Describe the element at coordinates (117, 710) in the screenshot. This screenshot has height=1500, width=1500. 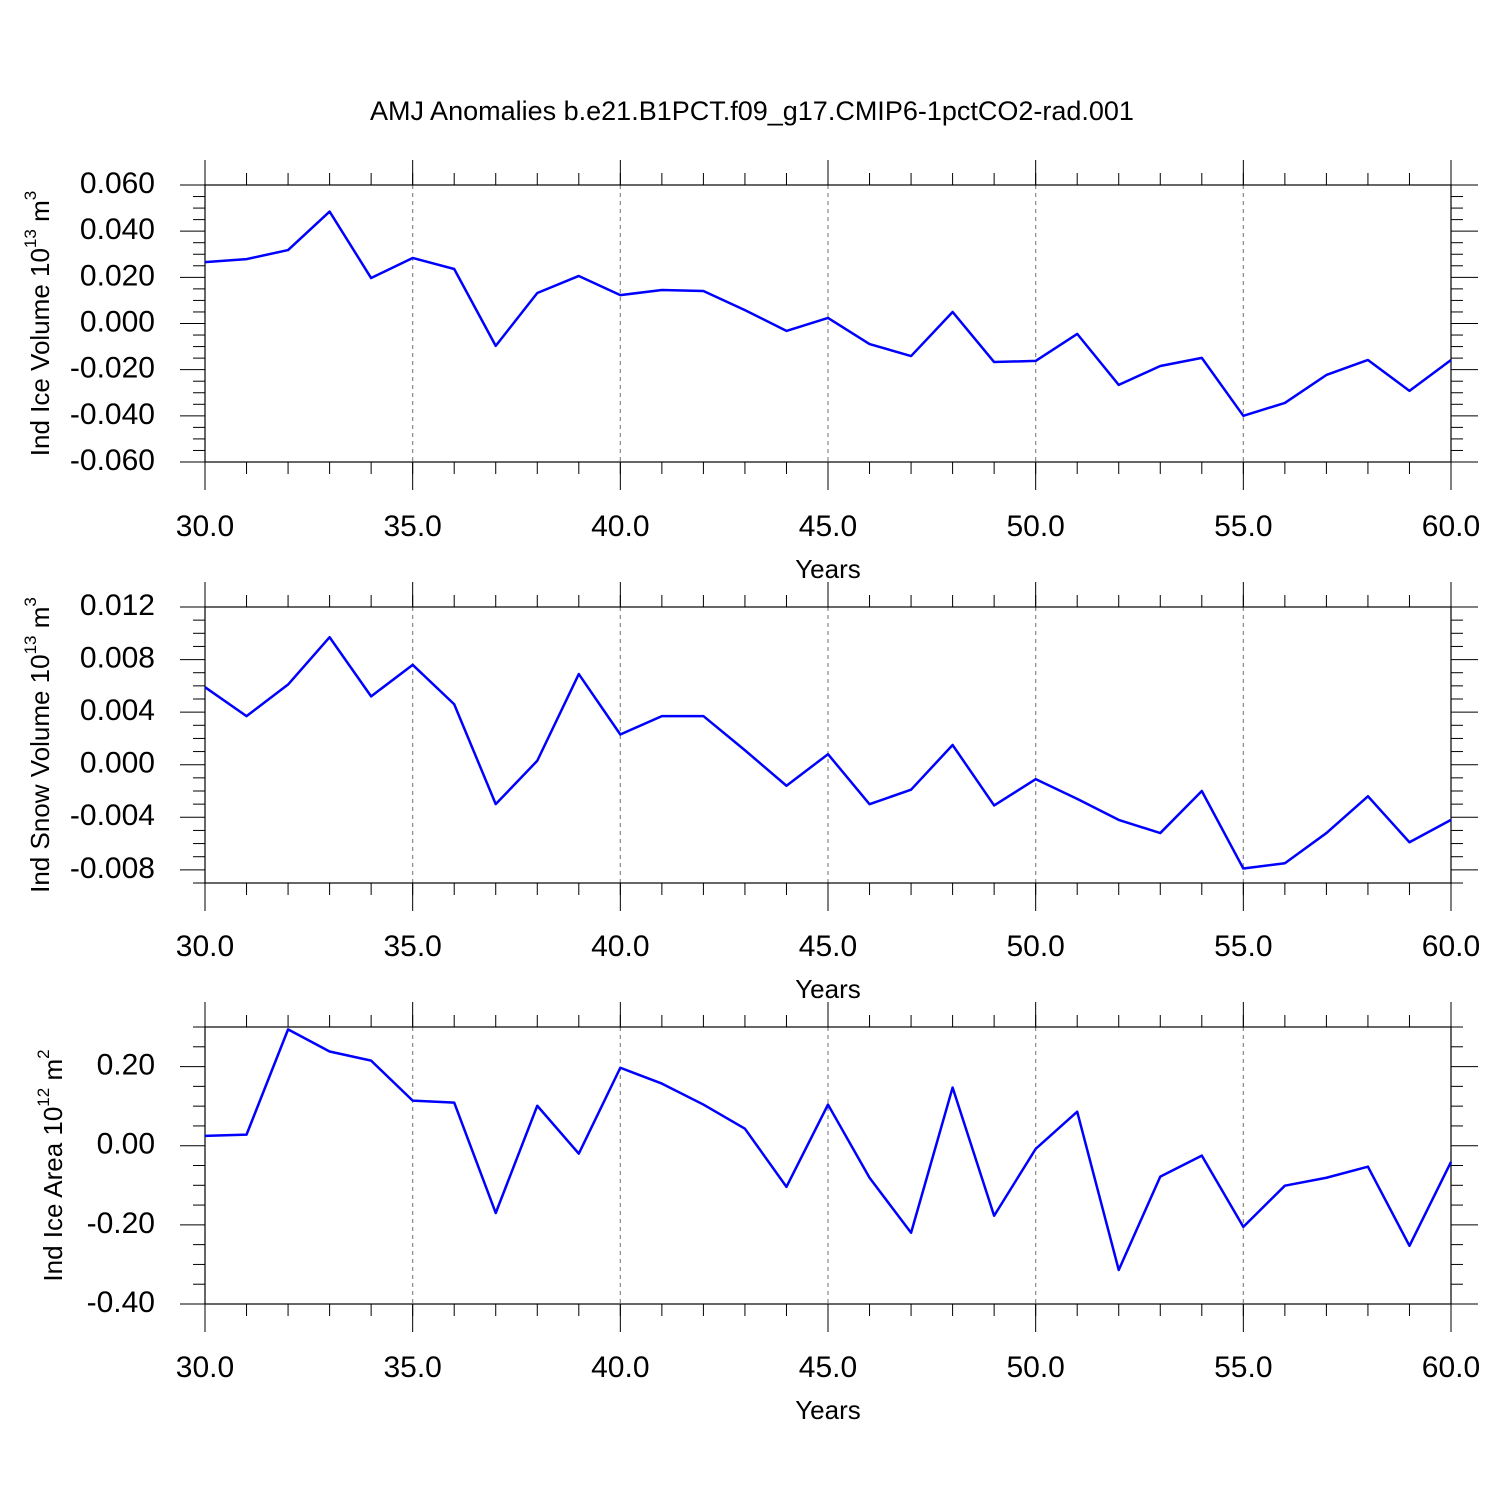
I see `y-tick-label: 0.004` at that location.